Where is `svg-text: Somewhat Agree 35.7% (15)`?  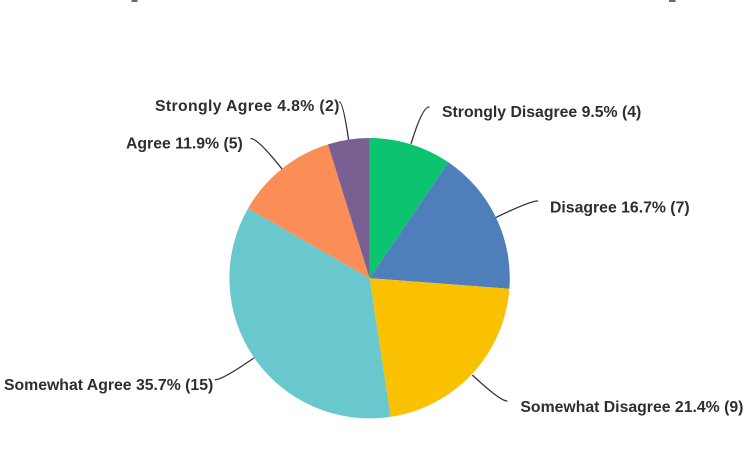 svg-text: Somewhat Agree 35.7% (15) is located at coordinates (108, 385).